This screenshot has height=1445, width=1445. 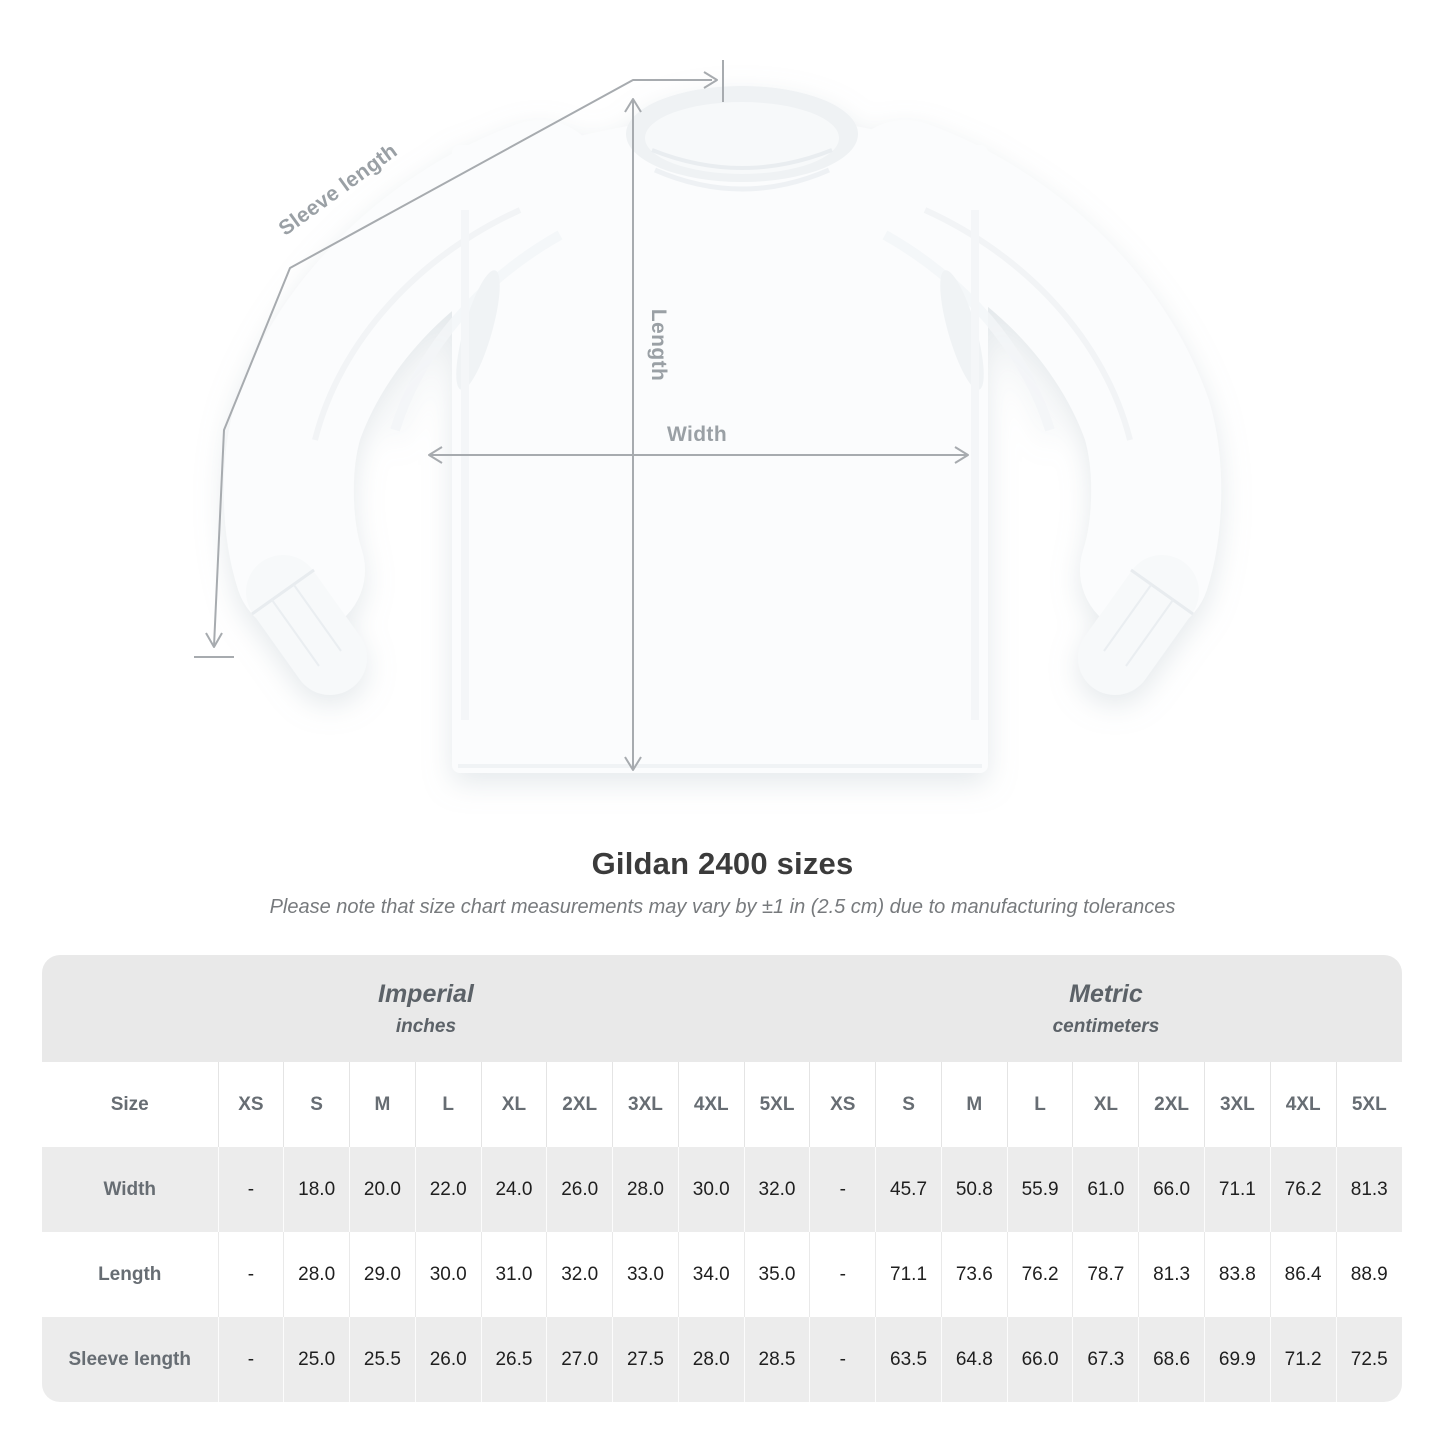 What do you see at coordinates (1303, 1359) in the screenshot?
I see `measurement-cell: 71.2` at bounding box center [1303, 1359].